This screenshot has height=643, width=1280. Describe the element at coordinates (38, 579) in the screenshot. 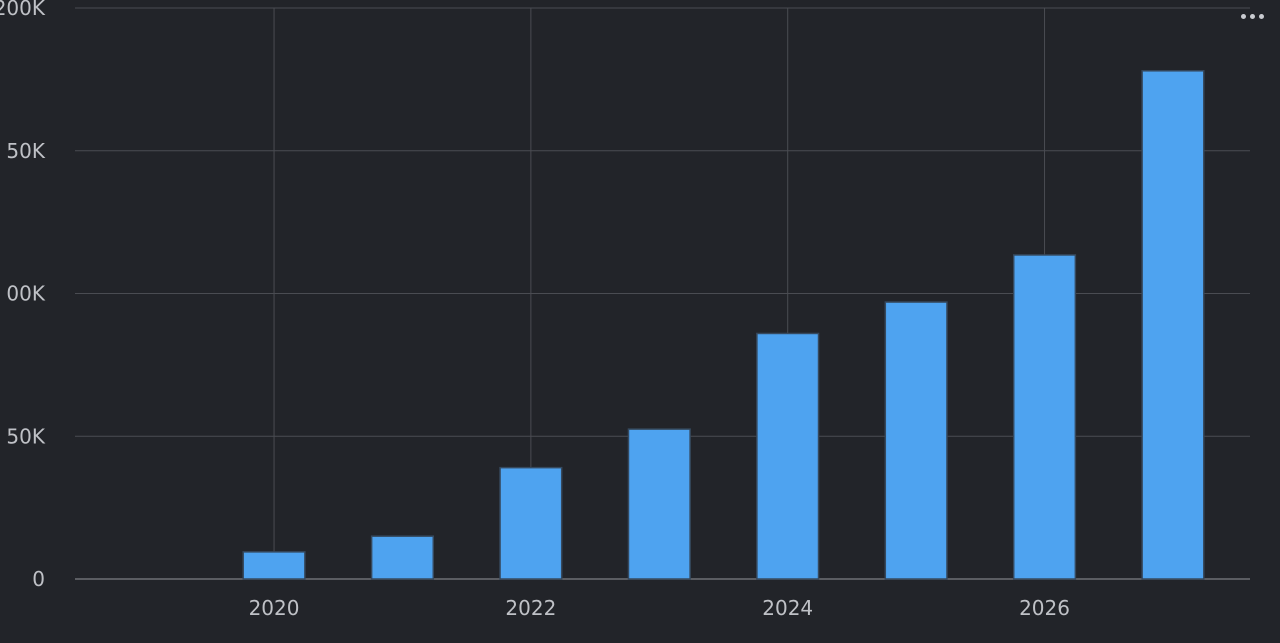

I see `y-tick-label: 0` at that location.